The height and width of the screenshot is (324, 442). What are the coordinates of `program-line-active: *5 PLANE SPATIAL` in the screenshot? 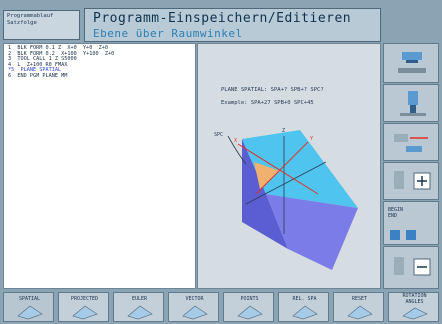 It's located at (35, 70).